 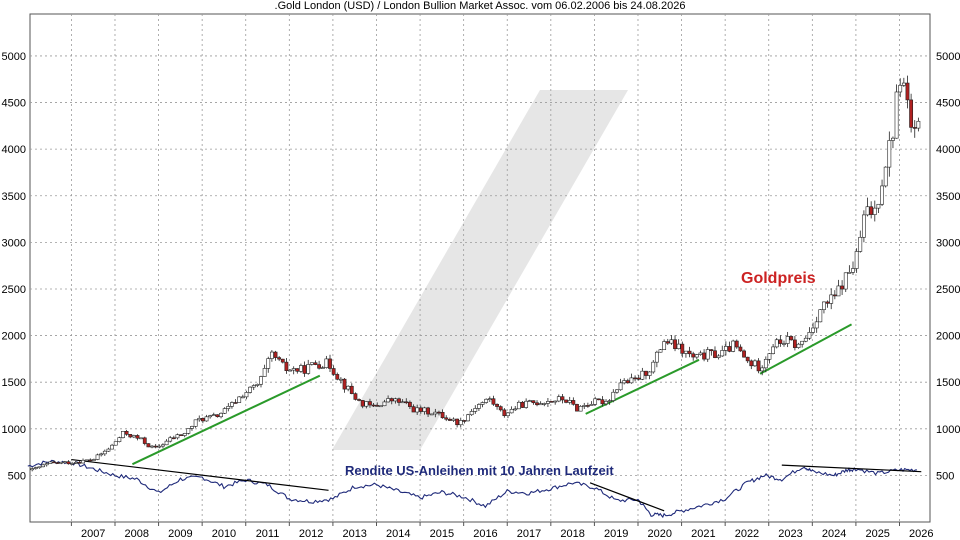 What do you see at coordinates (14, 243) in the screenshot?
I see `y-tick-label: 3000` at bounding box center [14, 243].